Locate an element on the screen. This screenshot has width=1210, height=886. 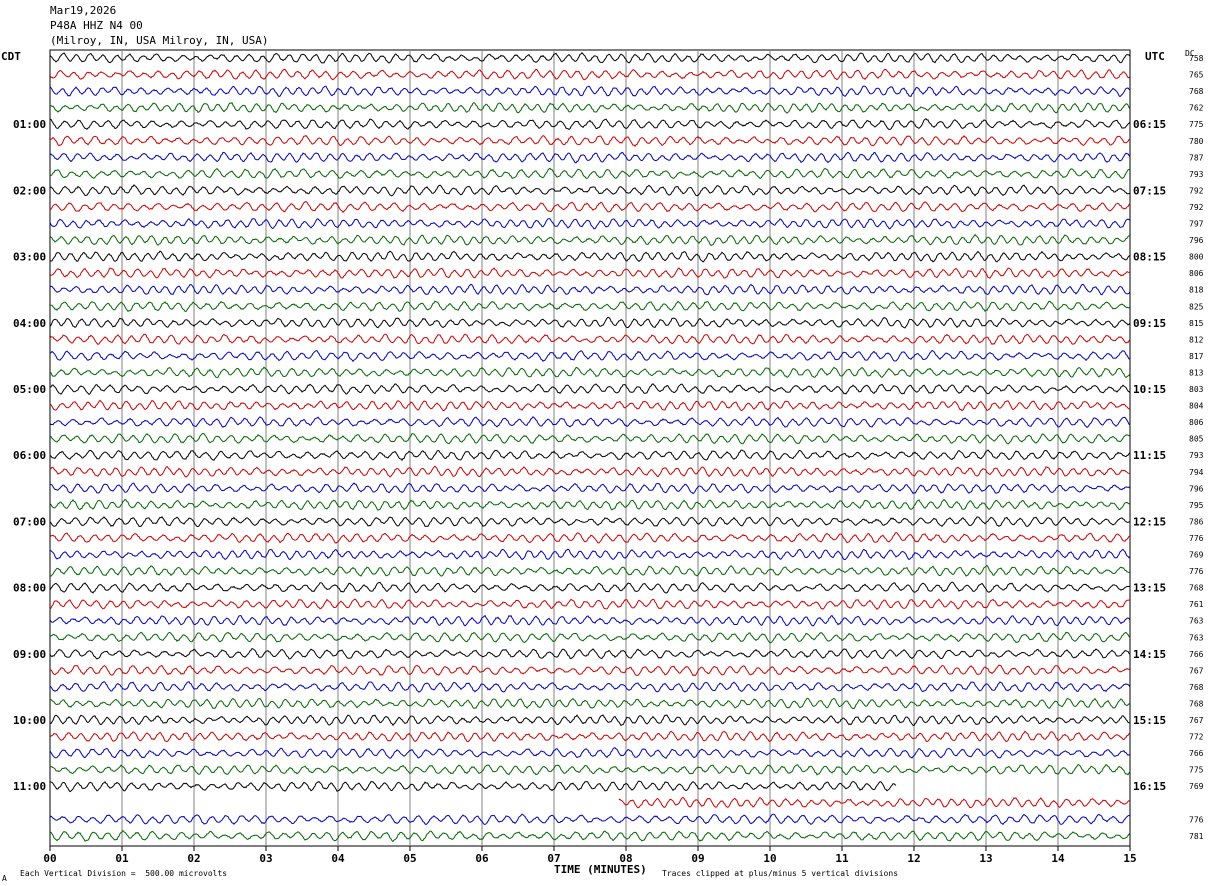
x-tick-label: 03 is located at coordinates (265, 858).